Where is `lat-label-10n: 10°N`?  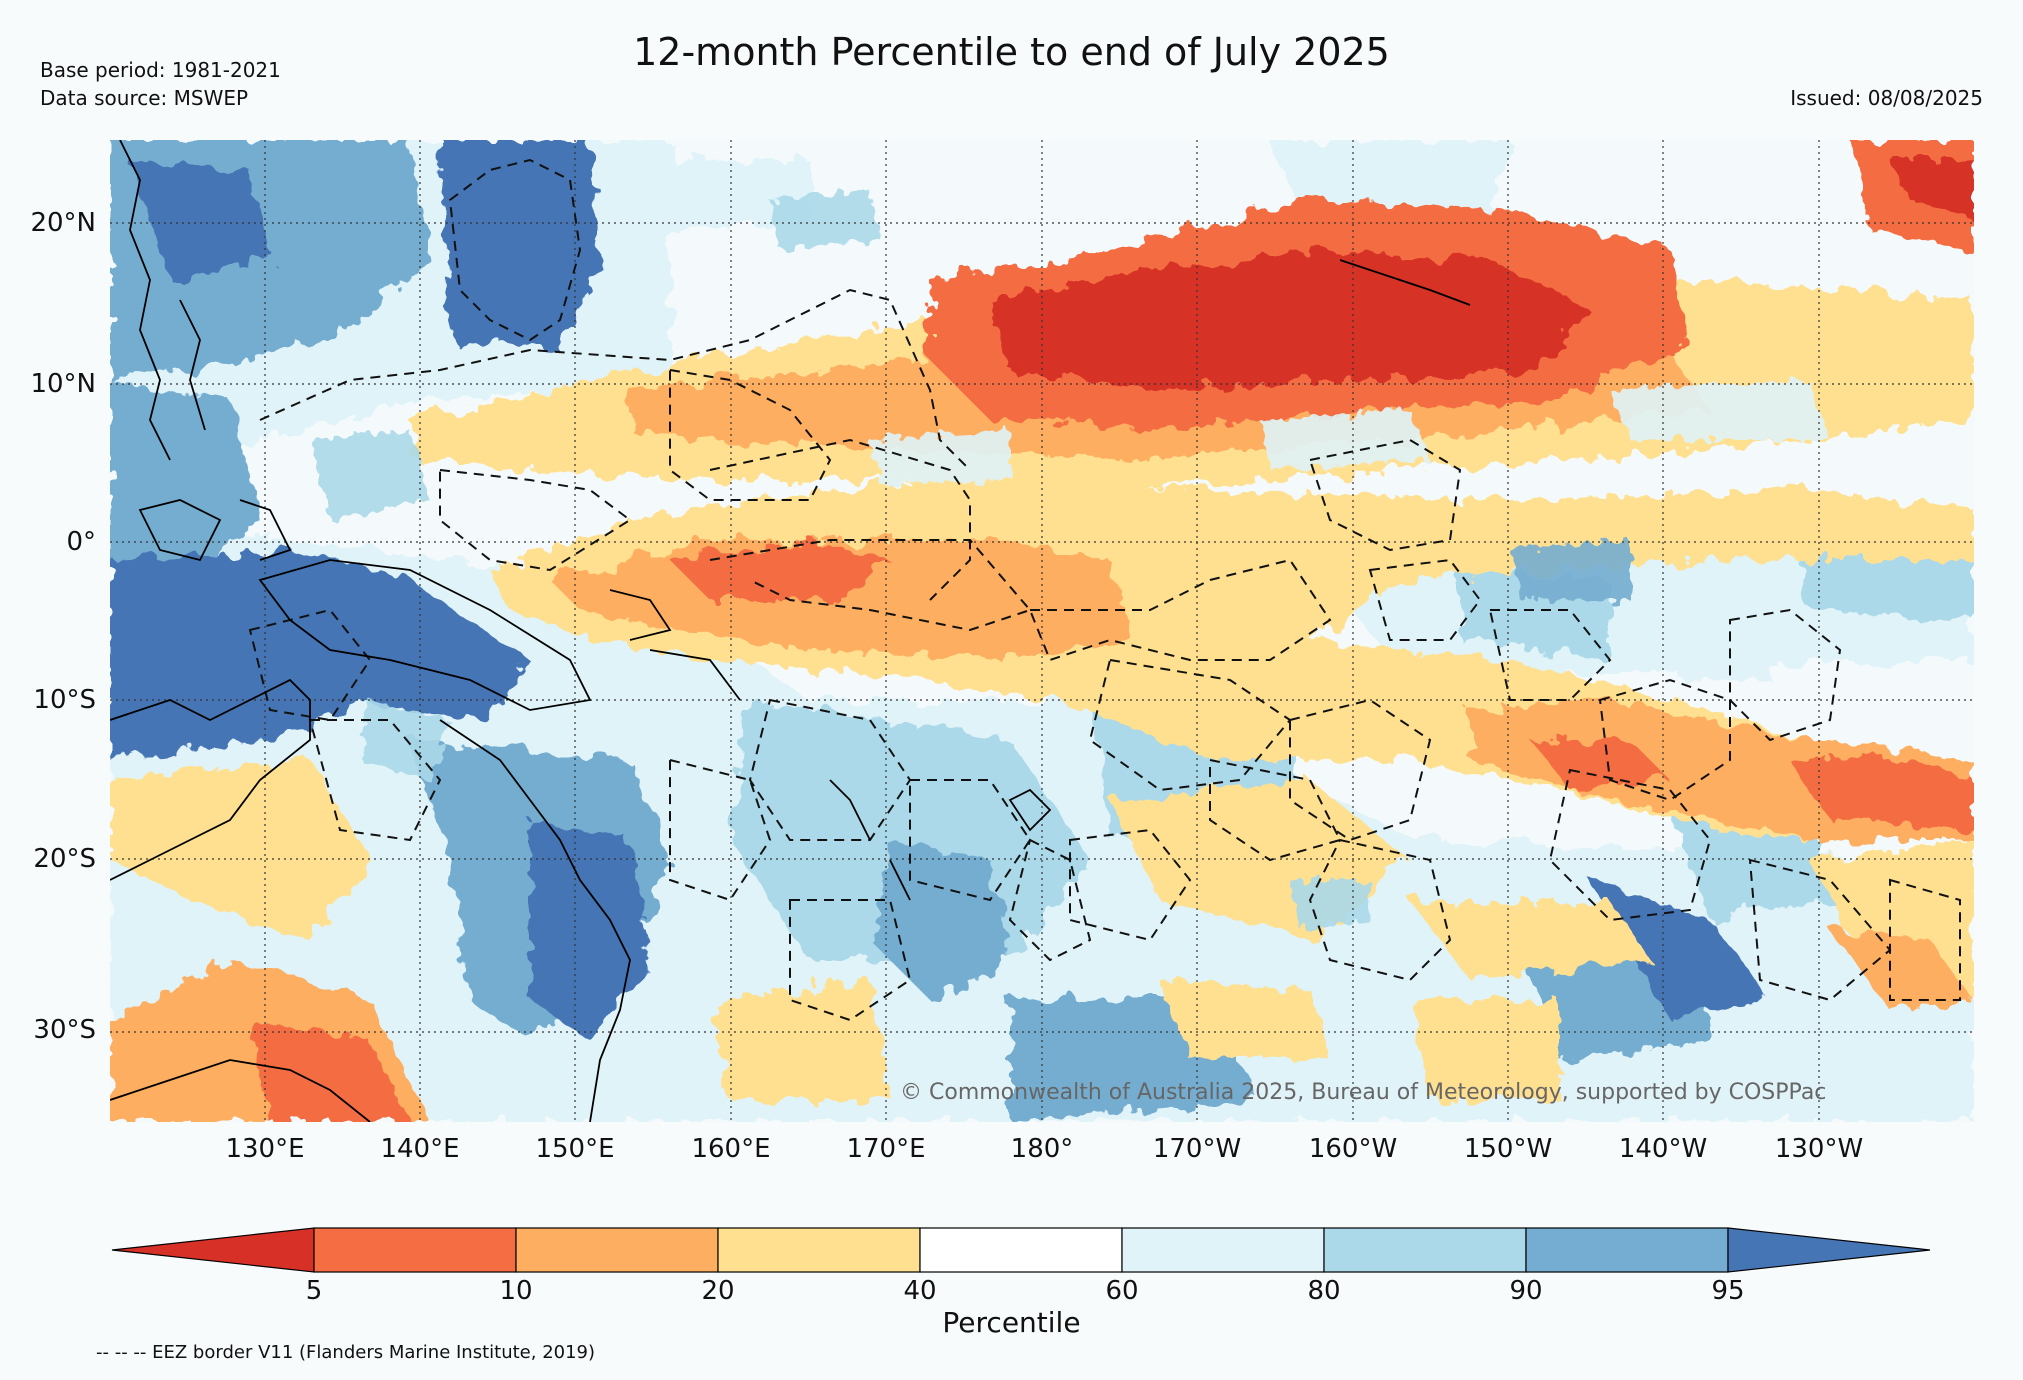
lat-label-10n: 10°N is located at coordinates (63, 384).